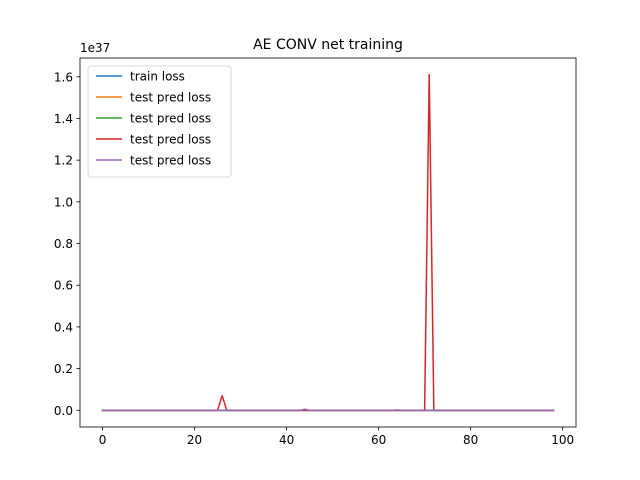 The width and height of the screenshot is (640, 480). Describe the element at coordinates (63, 286) in the screenshot. I see `y-tick-label: 0.6` at that location.